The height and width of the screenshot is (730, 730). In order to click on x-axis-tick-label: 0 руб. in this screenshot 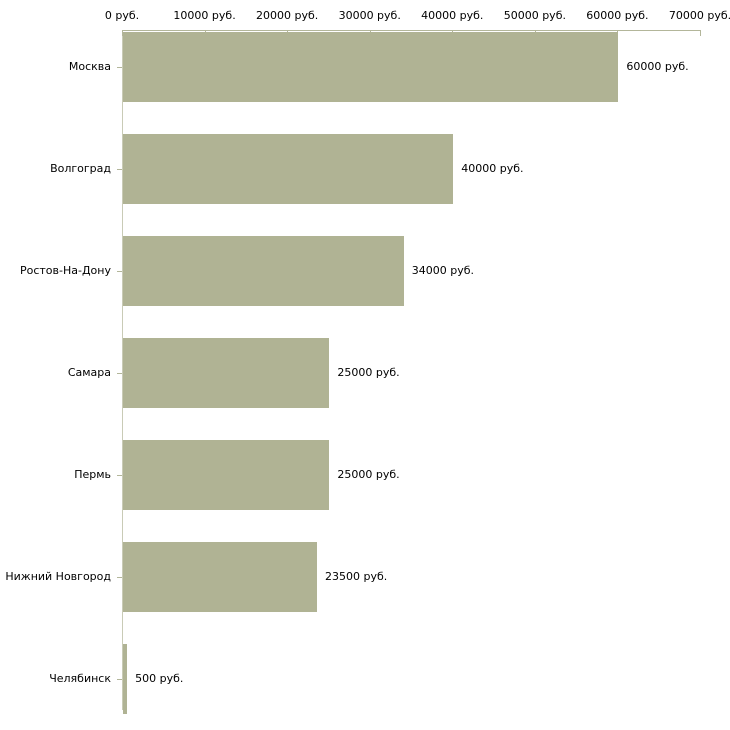, I will do `click(122, 15)`.